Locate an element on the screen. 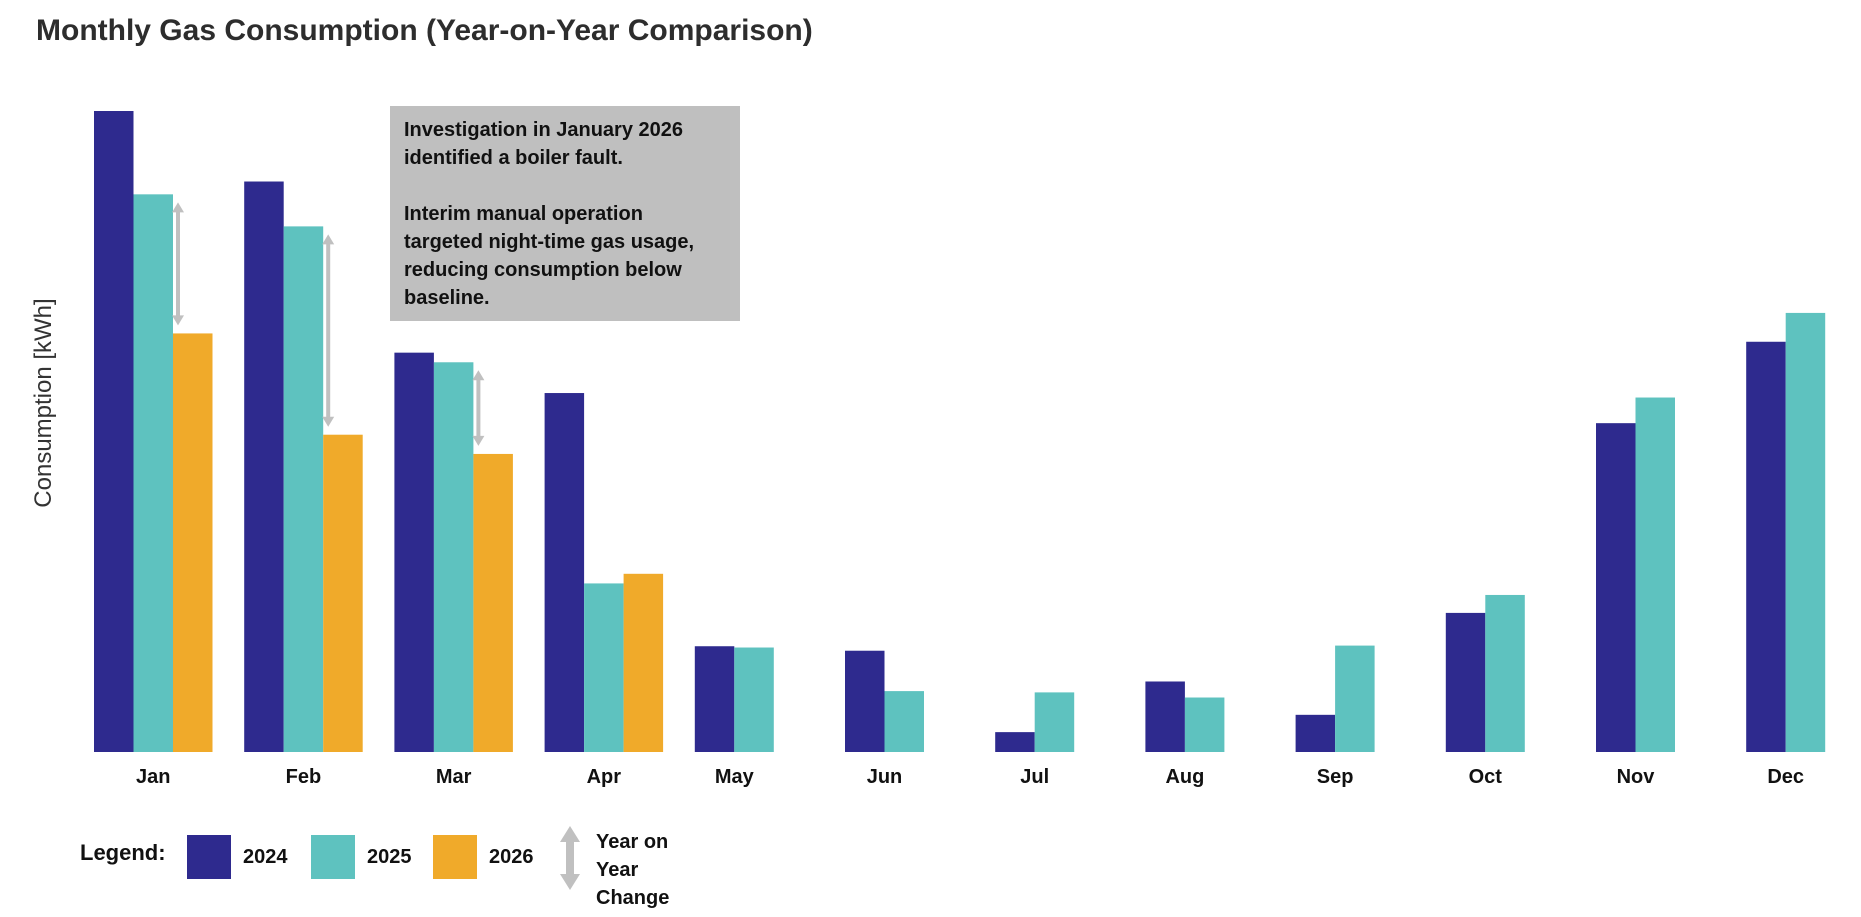  bar-mar-2026 is located at coordinates (493, 602).